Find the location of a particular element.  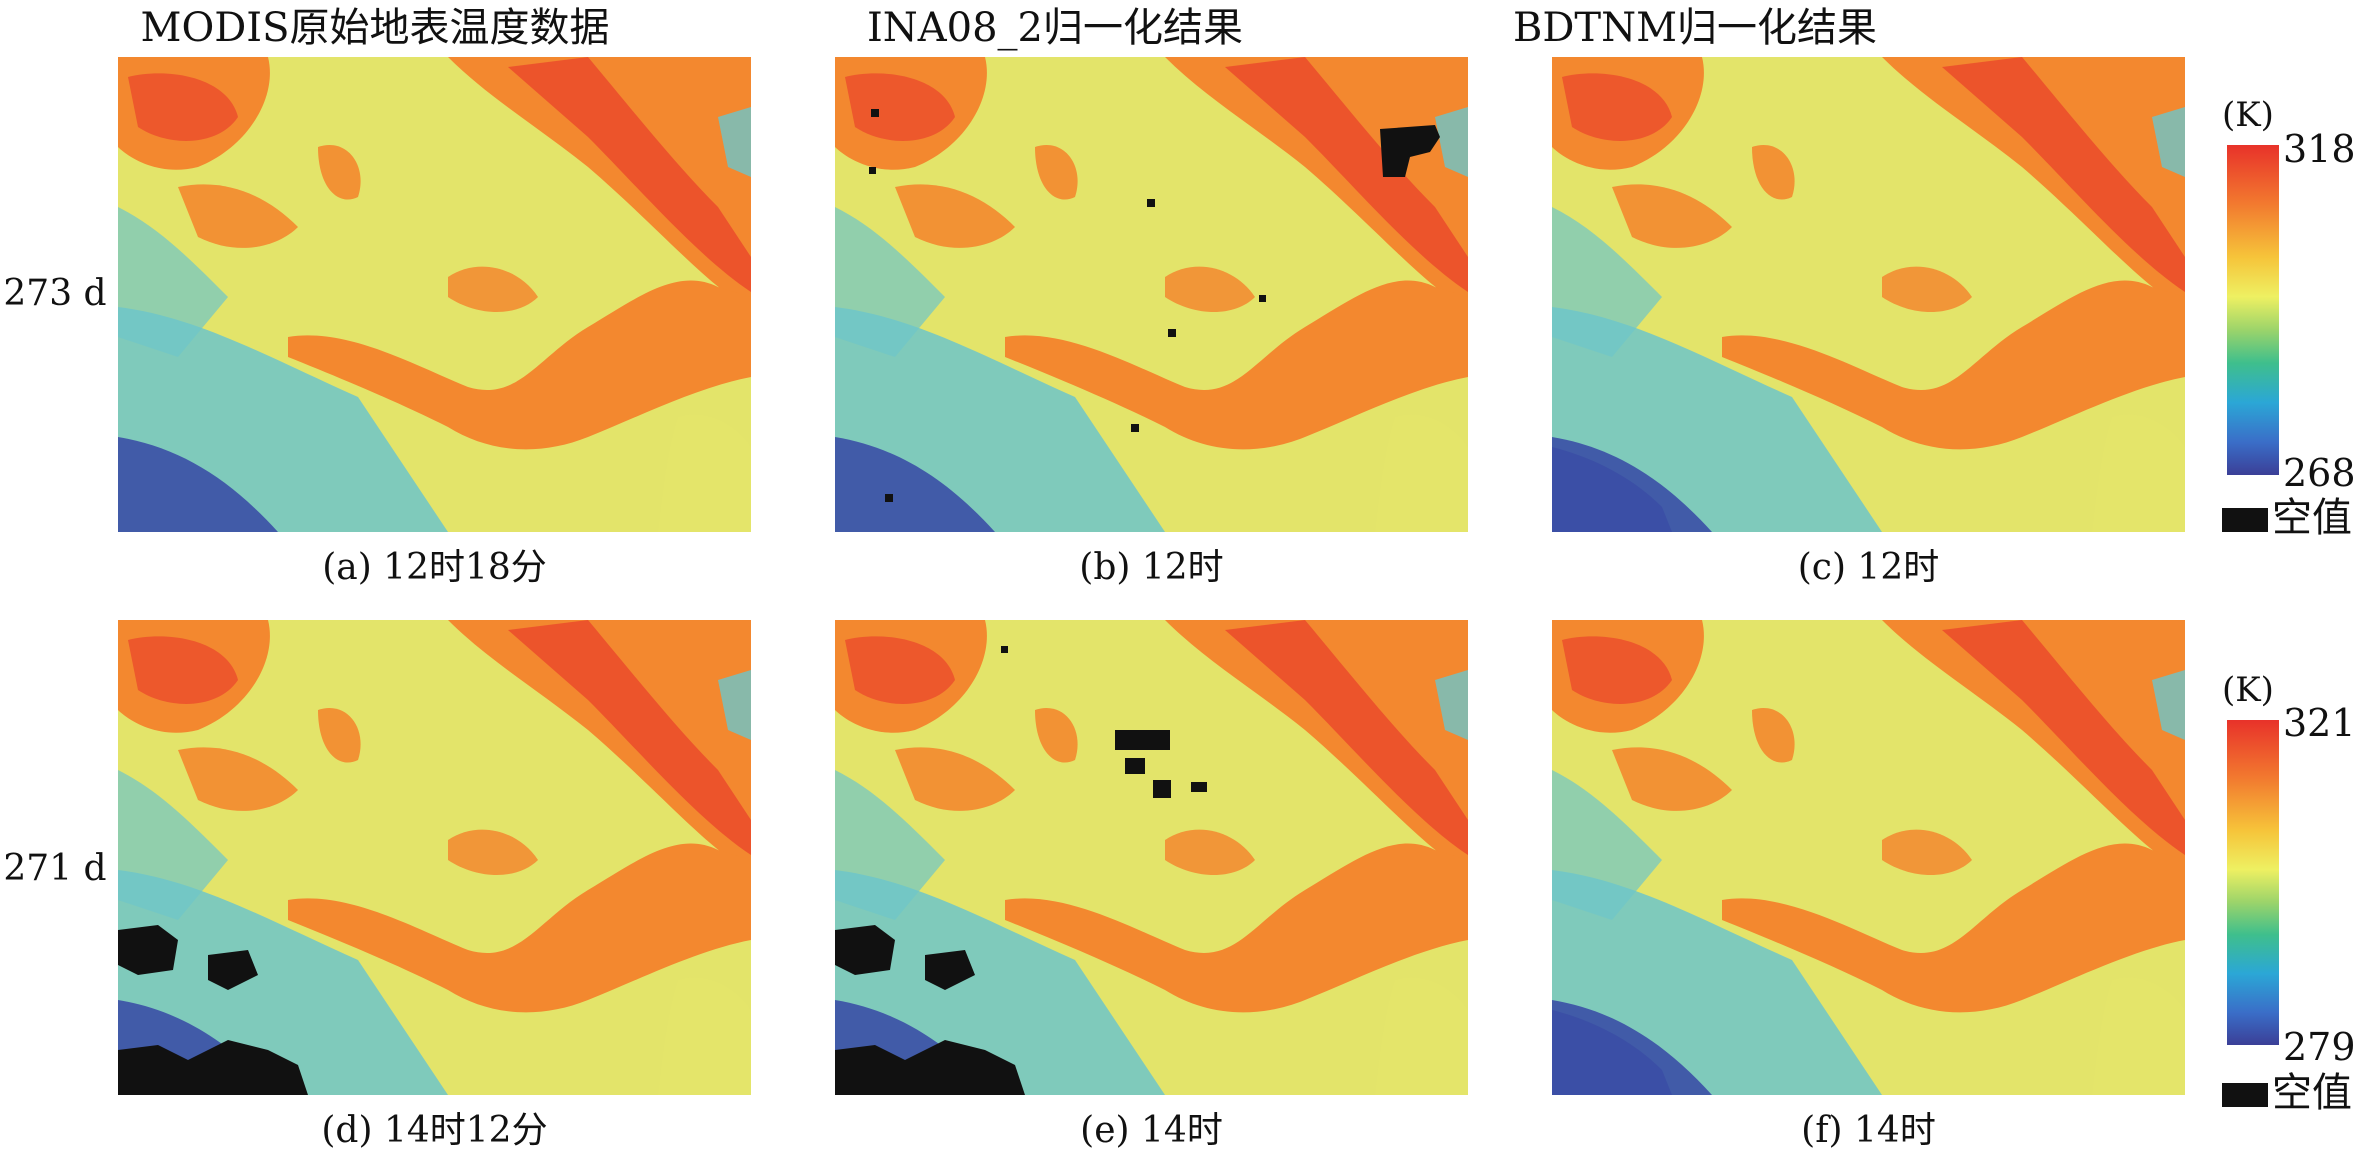

column-title-ina08: INA08_2归一化结果 is located at coordinates (1055, 28).